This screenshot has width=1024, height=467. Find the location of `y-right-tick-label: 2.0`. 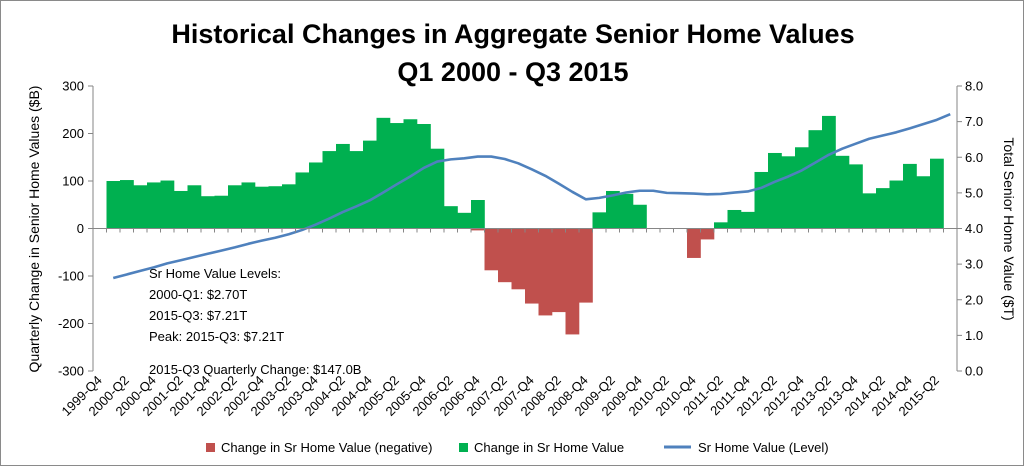

y-right-tick-label: 2.0 is located at coordinates (974, 299).